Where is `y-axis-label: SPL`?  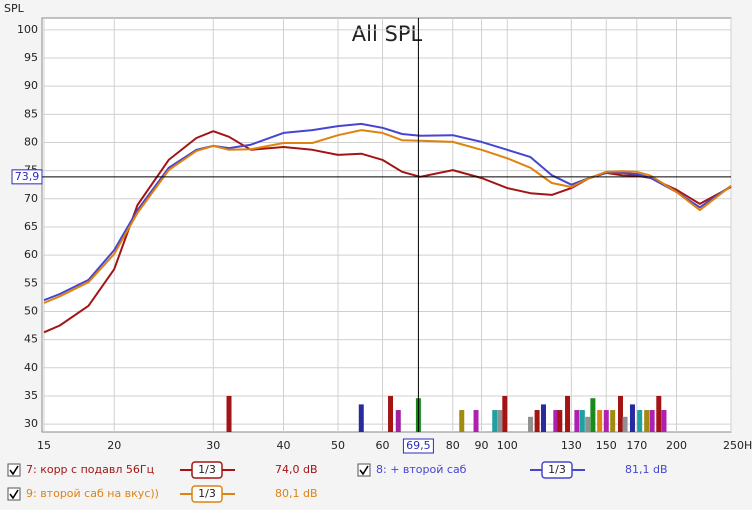 y-axis-label: SPL is located at coordinates (14, 8).